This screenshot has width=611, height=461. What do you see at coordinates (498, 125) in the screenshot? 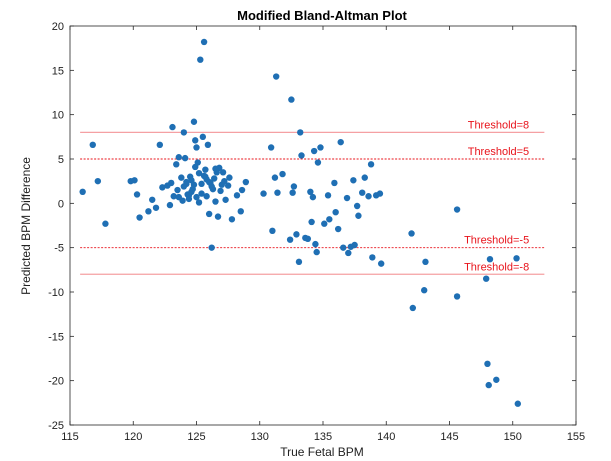
I see `threshold-label: Threshold=8` at bounding box center [498, 125].